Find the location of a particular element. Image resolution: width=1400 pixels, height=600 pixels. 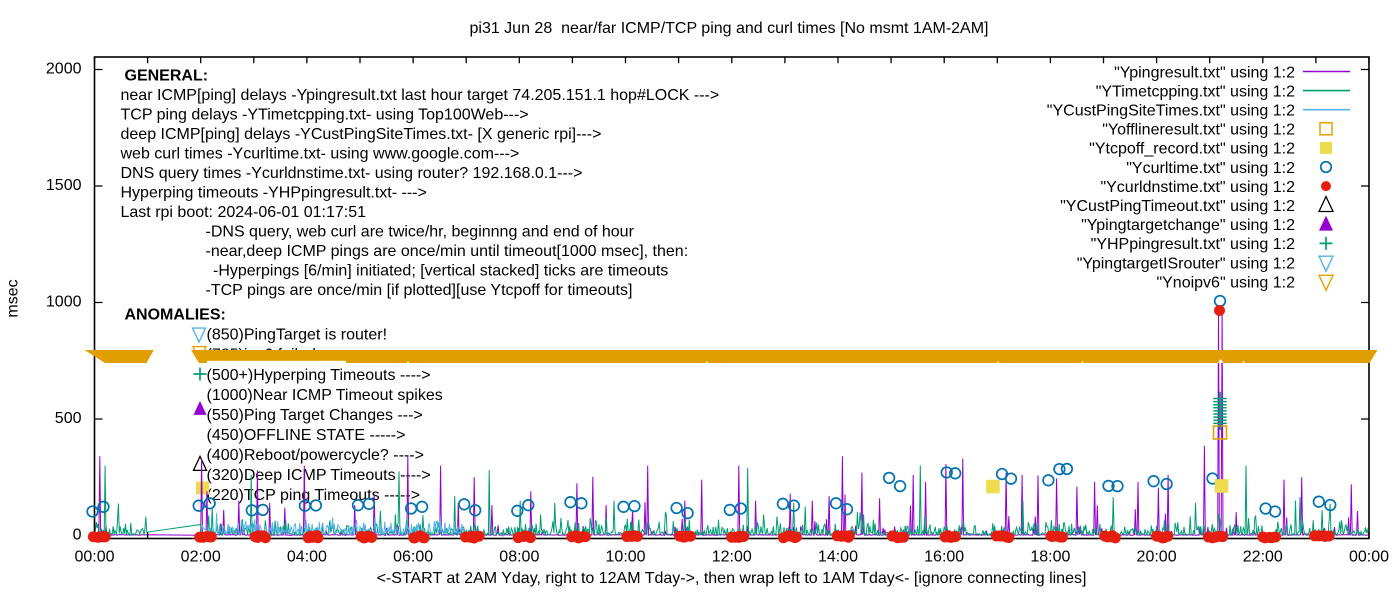

svg-text: 18:00 is located at coordinates (1050, 557).